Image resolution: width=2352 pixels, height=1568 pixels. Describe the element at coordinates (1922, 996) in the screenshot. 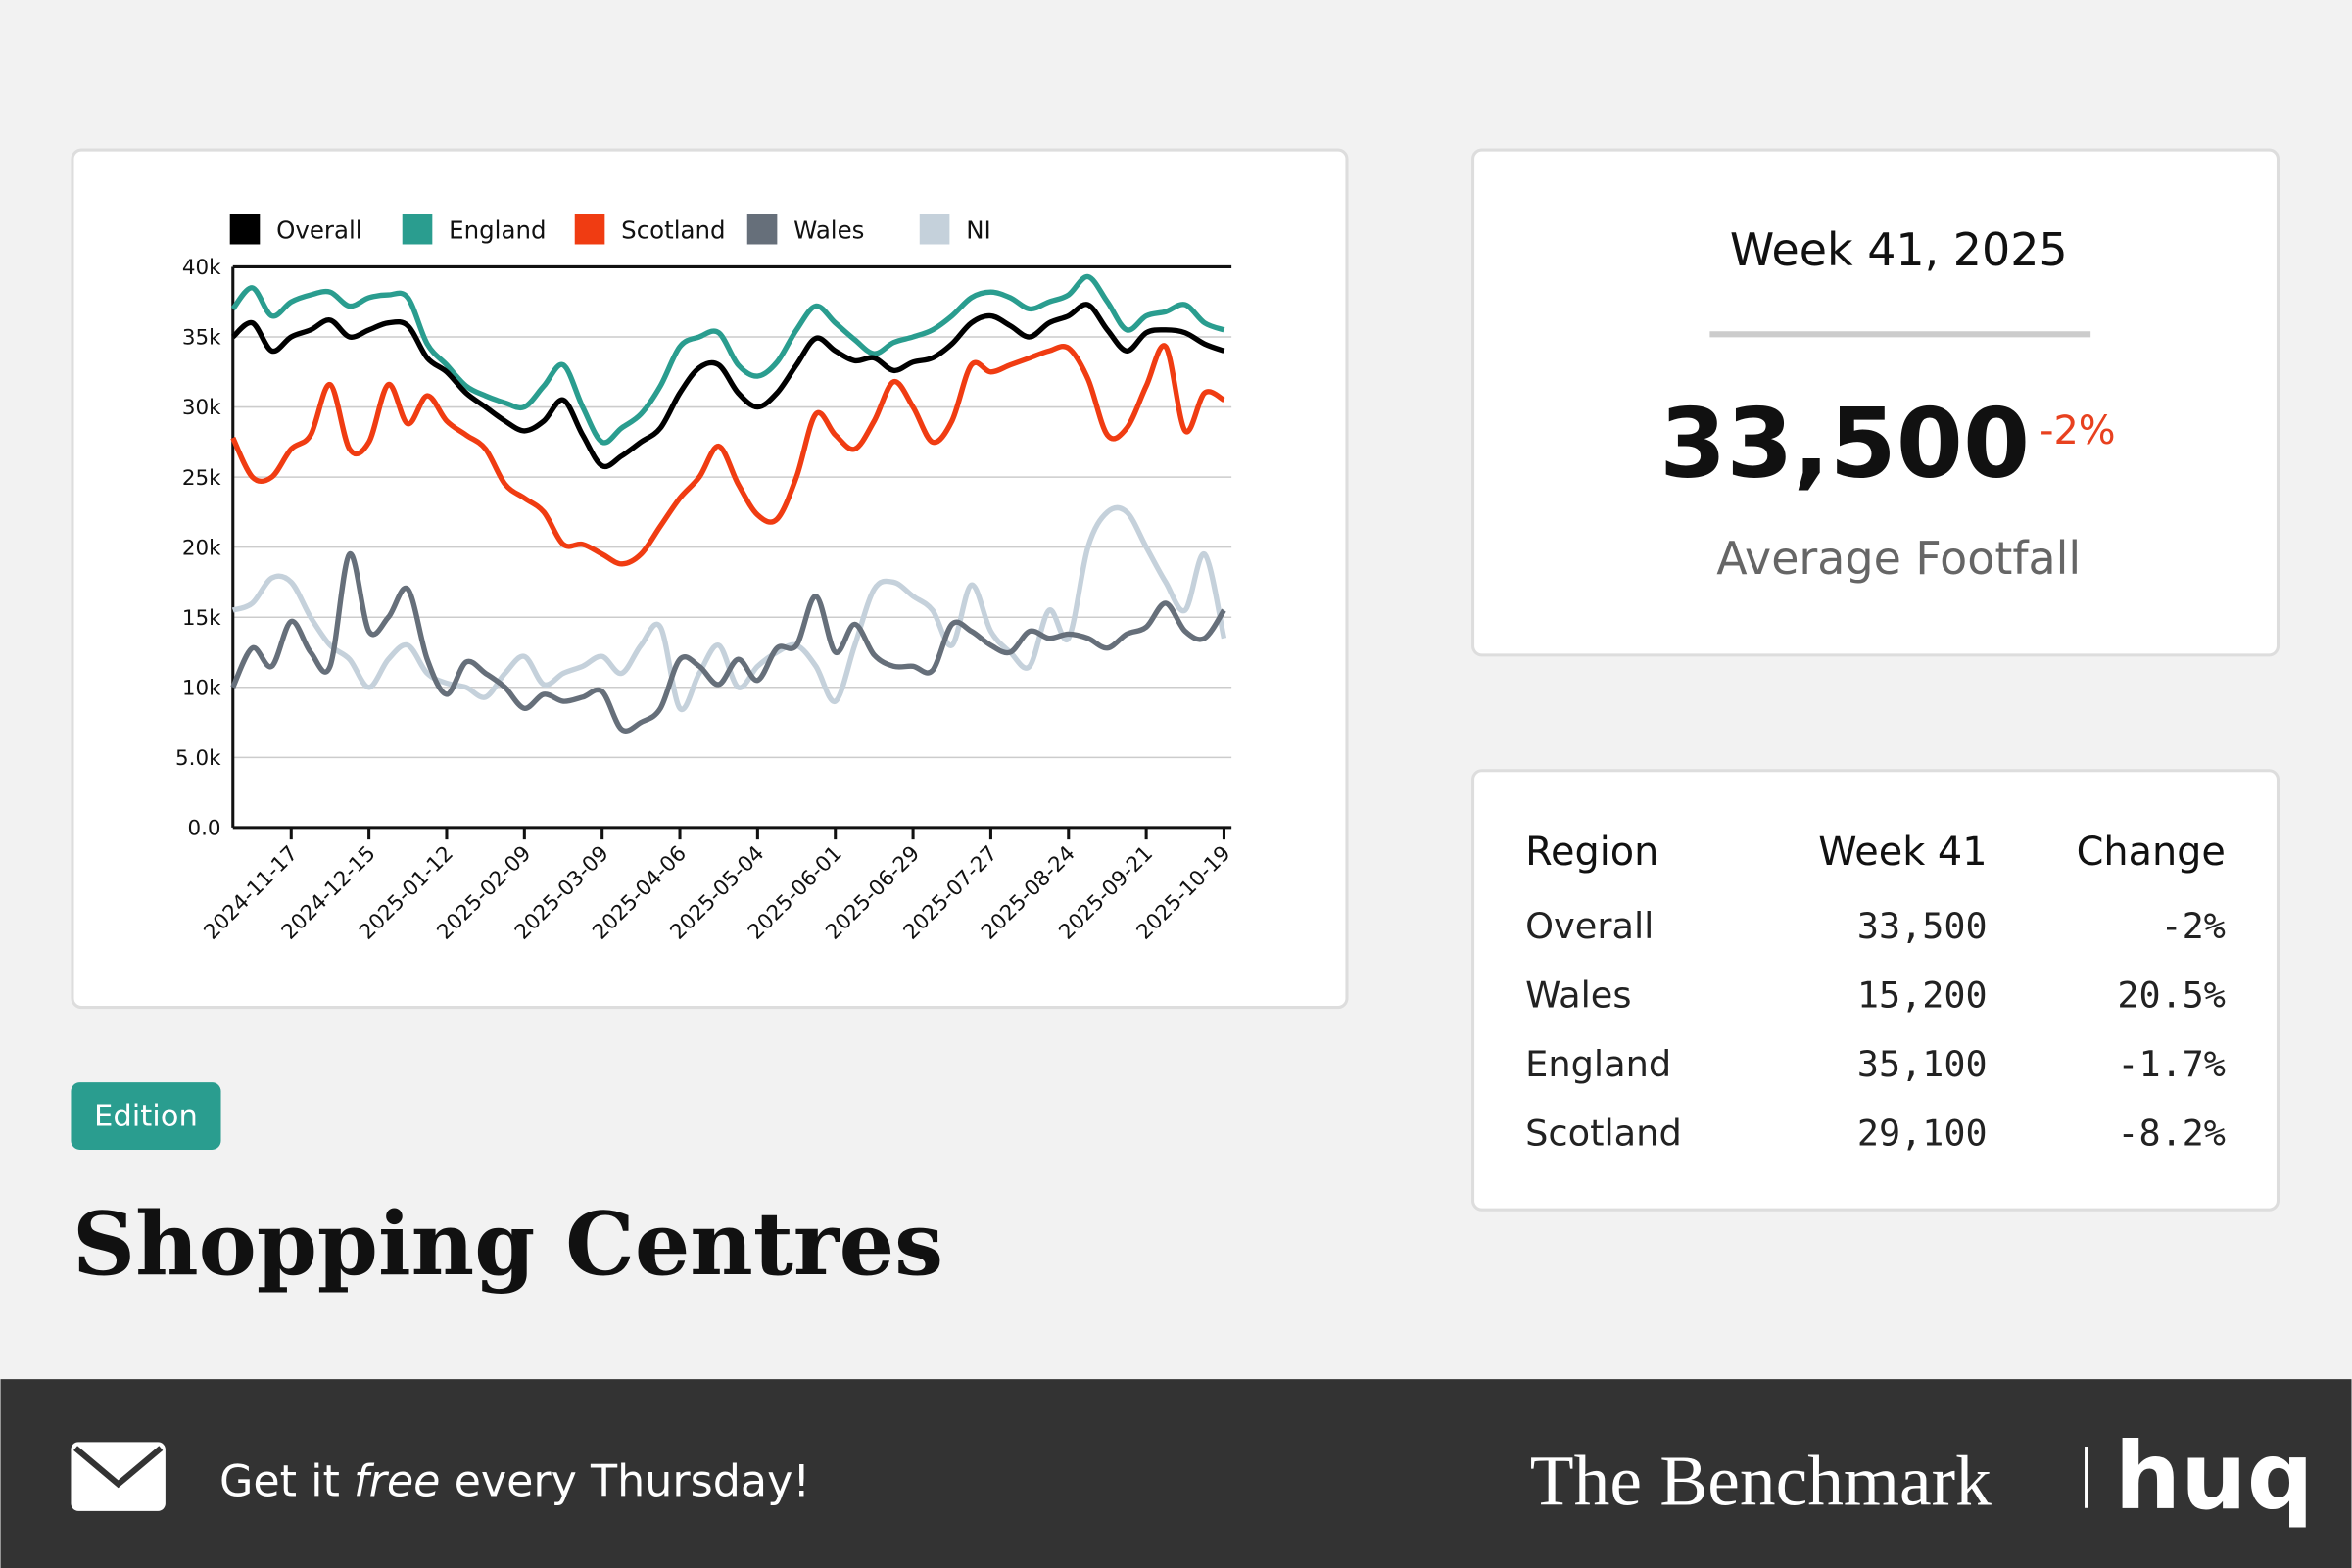

I see `table-cell: 15,200` at that location.